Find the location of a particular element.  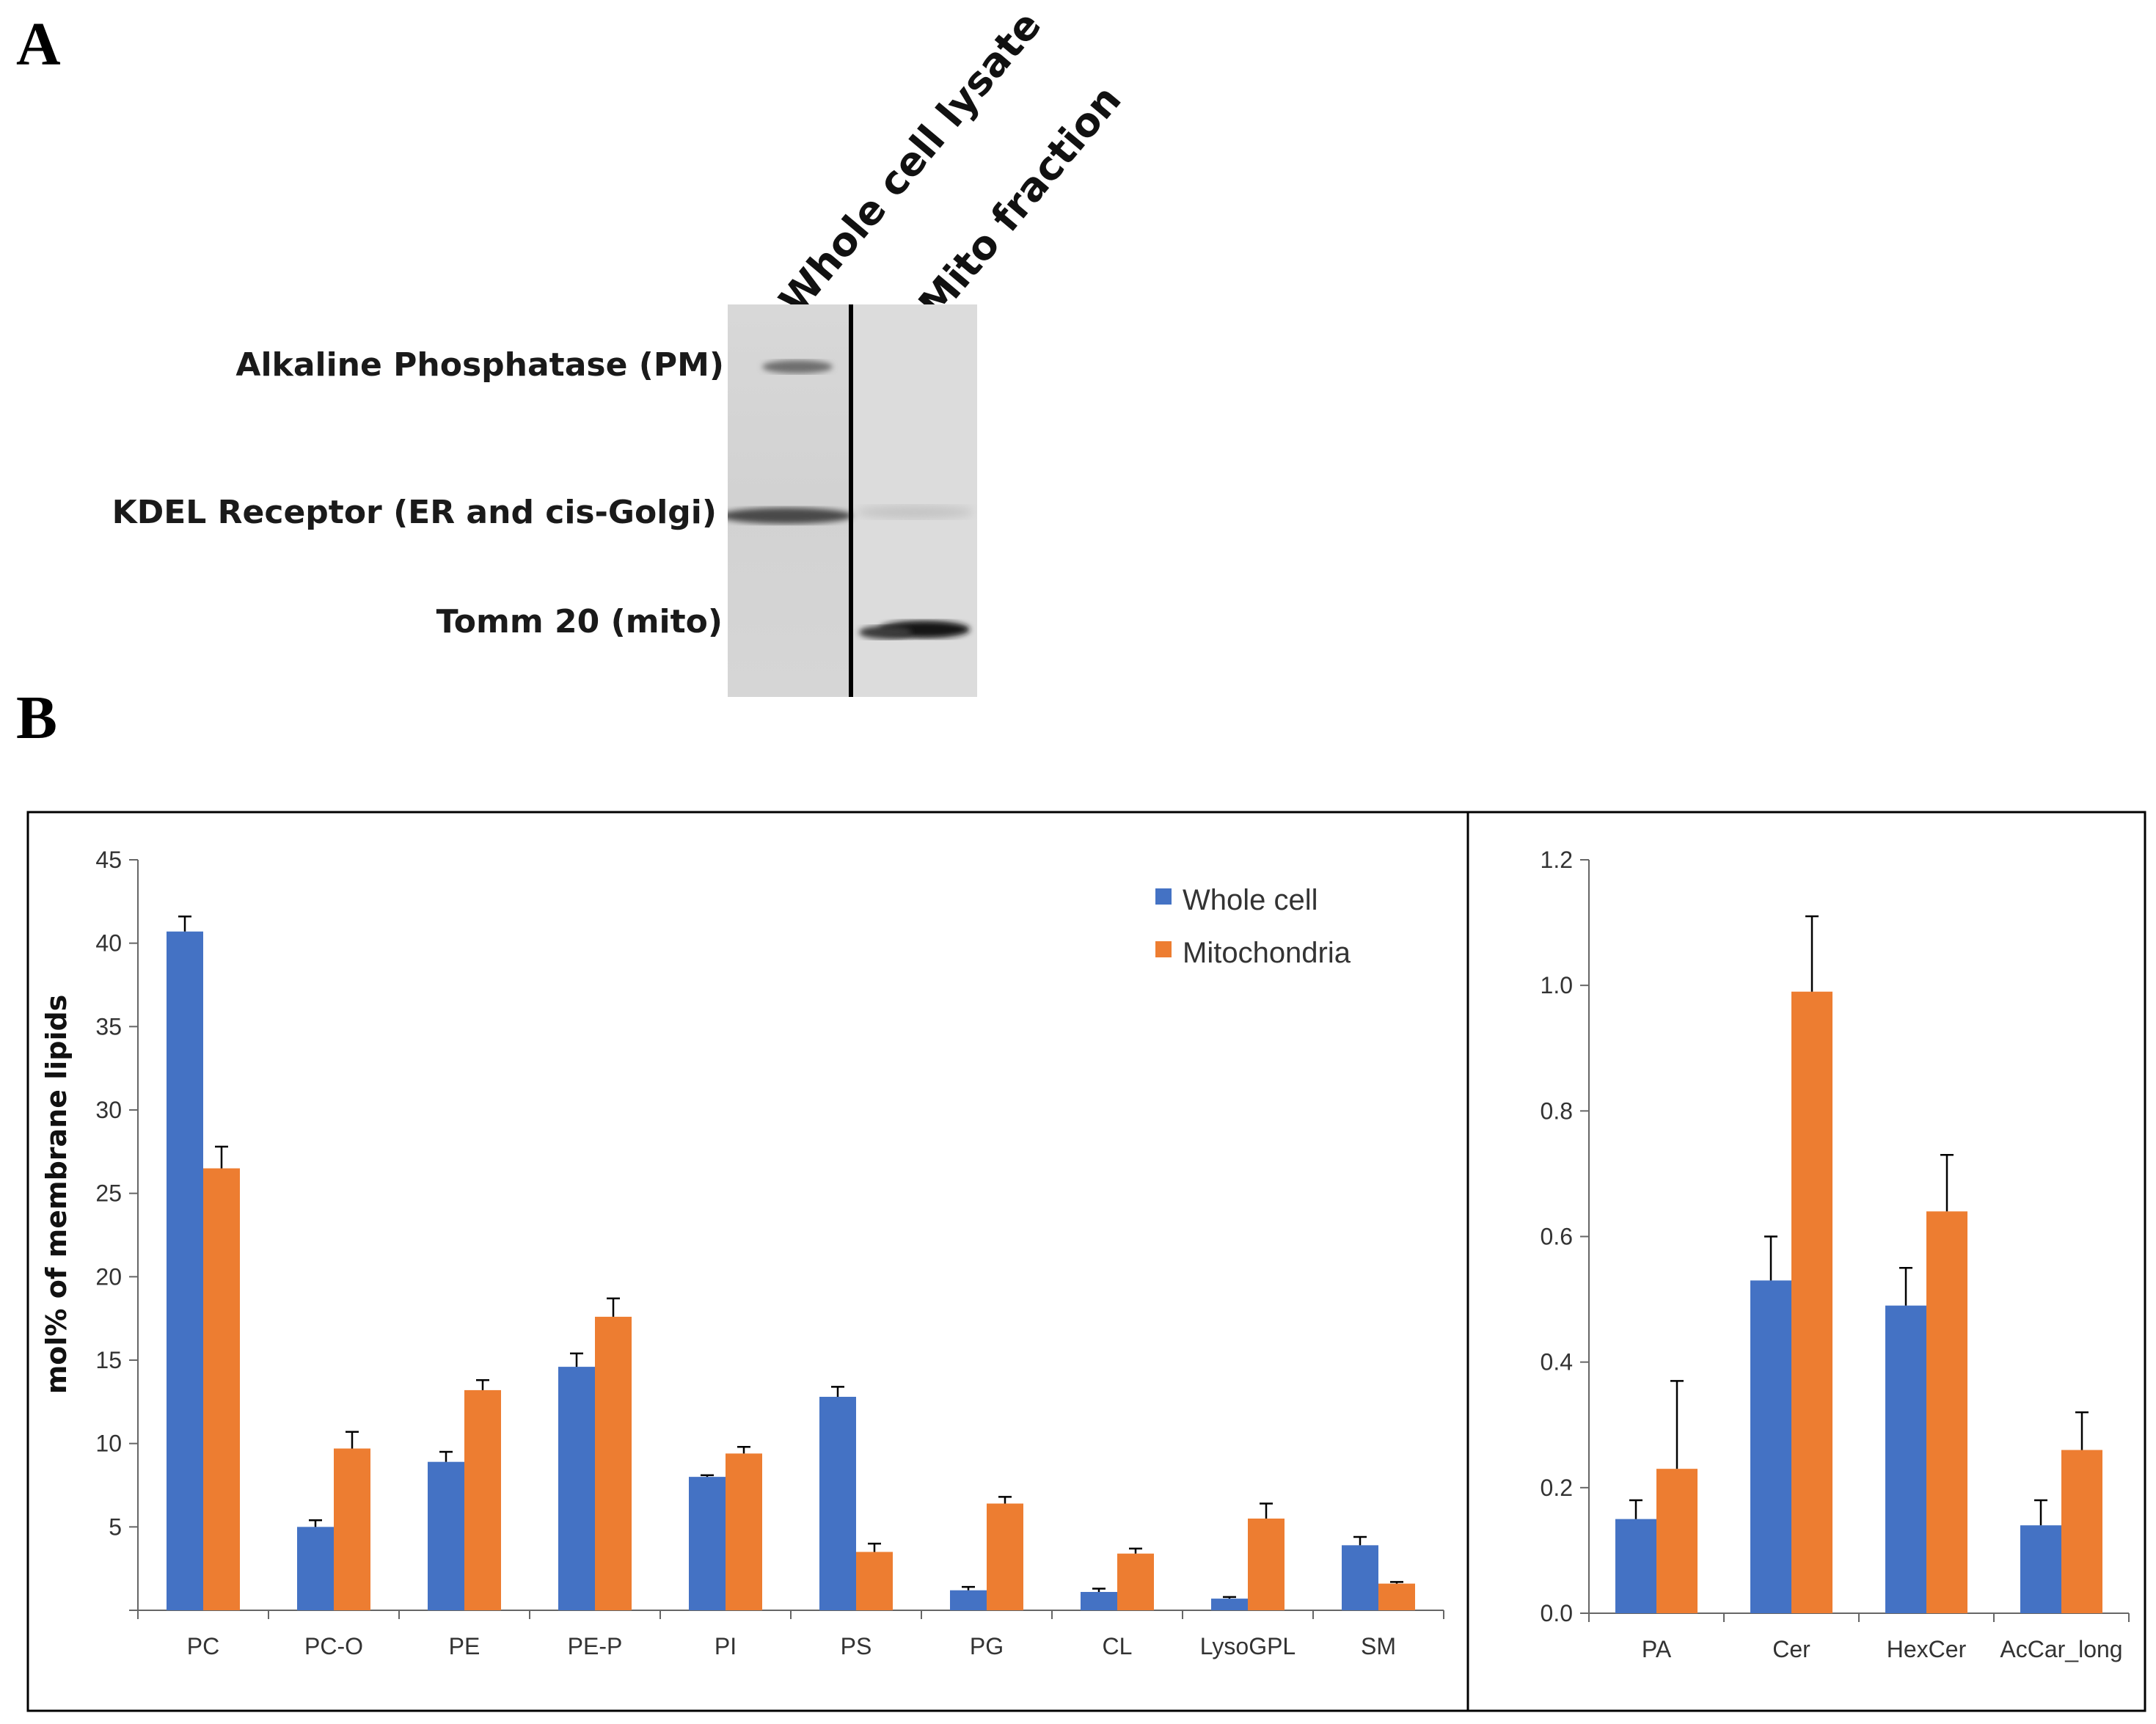

right-y-tick-label: 0.4 is located at coordinates (1557, 1362).